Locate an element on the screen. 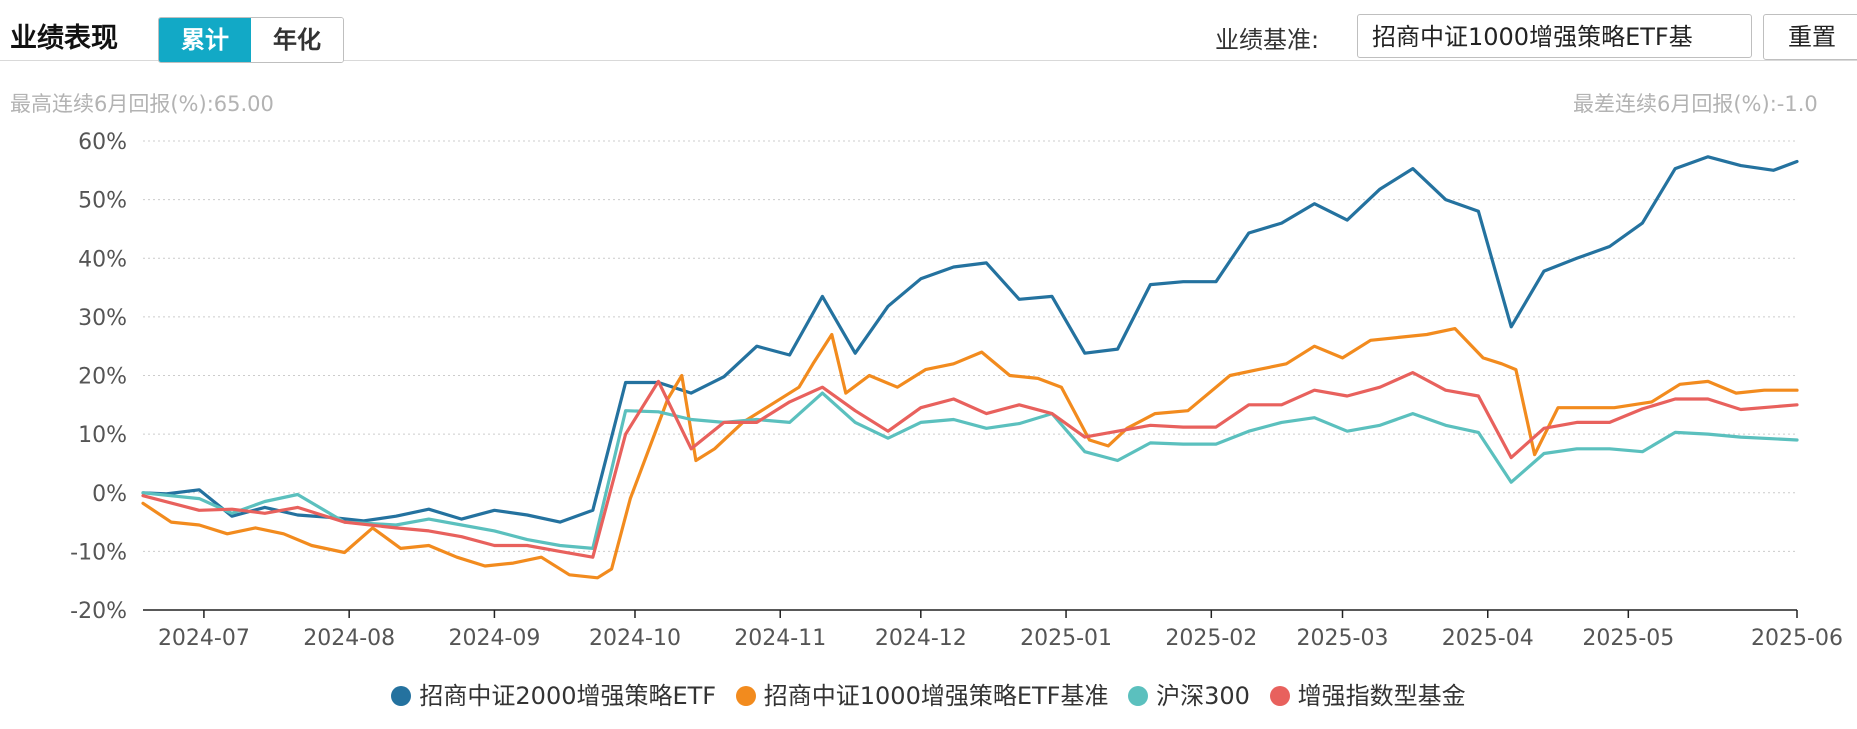 The image size is (1857, 729). y-axis-ticks: -20% -10% 0% 10% 20% 30% 40% 50% 60% is located at coordinates (98, 377).